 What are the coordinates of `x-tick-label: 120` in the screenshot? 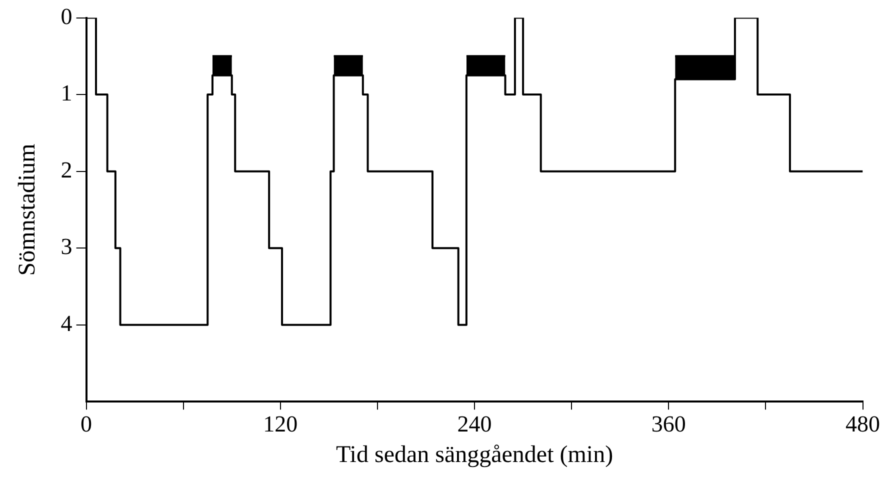 It's located at (280, 423).